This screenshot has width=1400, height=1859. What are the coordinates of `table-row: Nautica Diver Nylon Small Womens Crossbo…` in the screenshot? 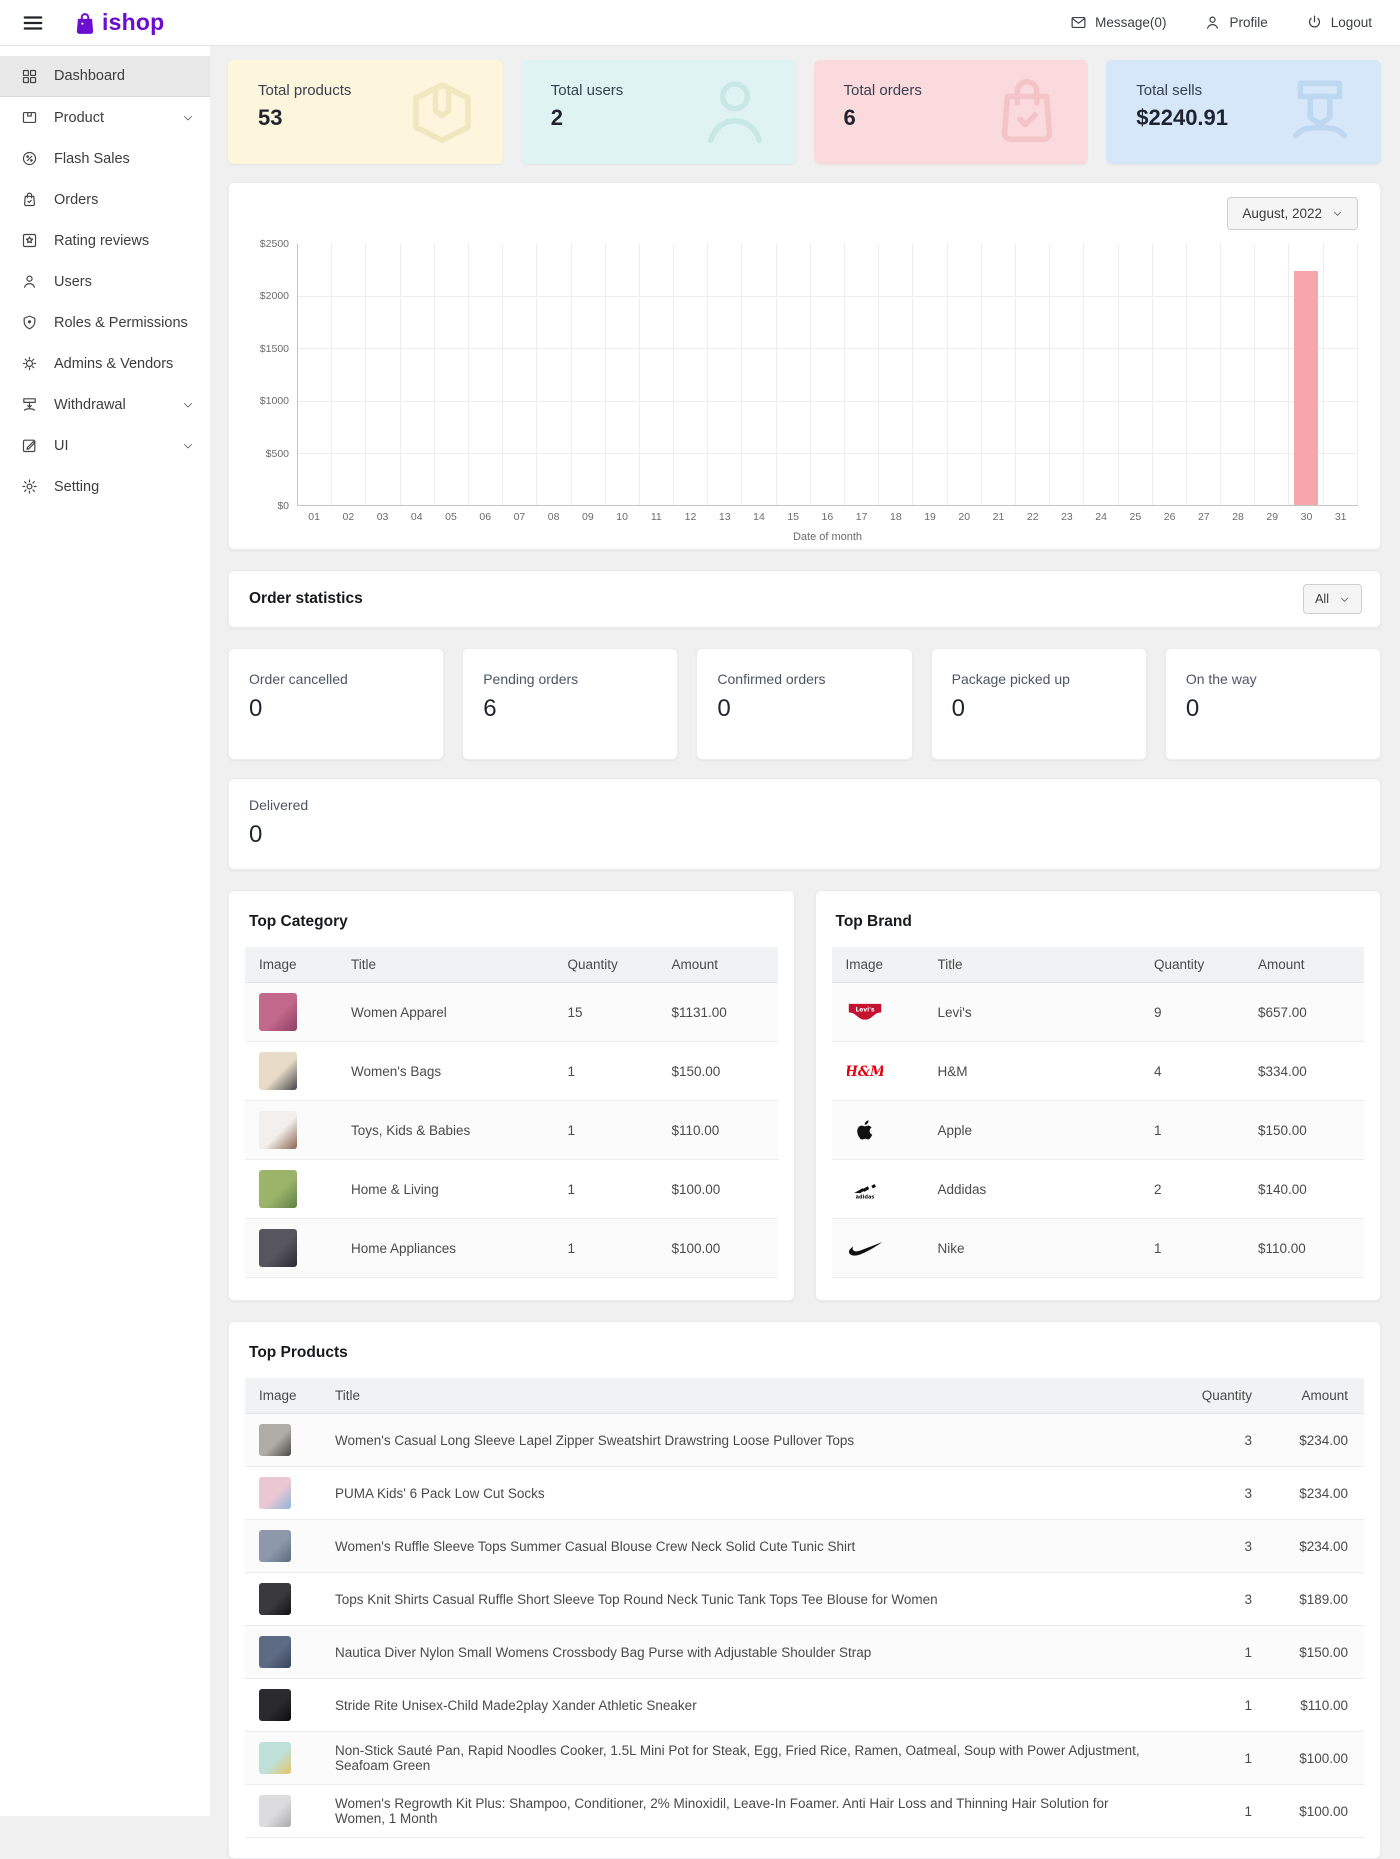 It's located at (804, 1652).